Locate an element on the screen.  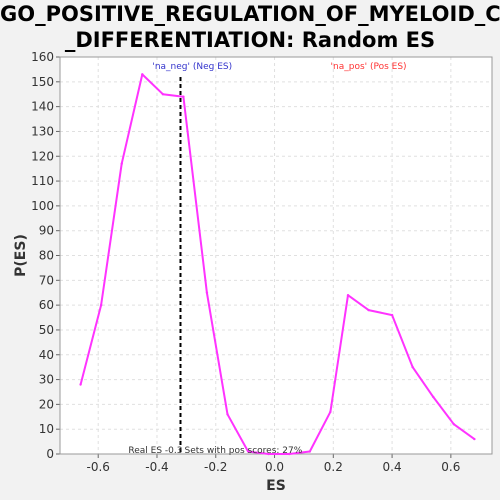
y-tick-label: 90 is located at coordinates (46, 231).